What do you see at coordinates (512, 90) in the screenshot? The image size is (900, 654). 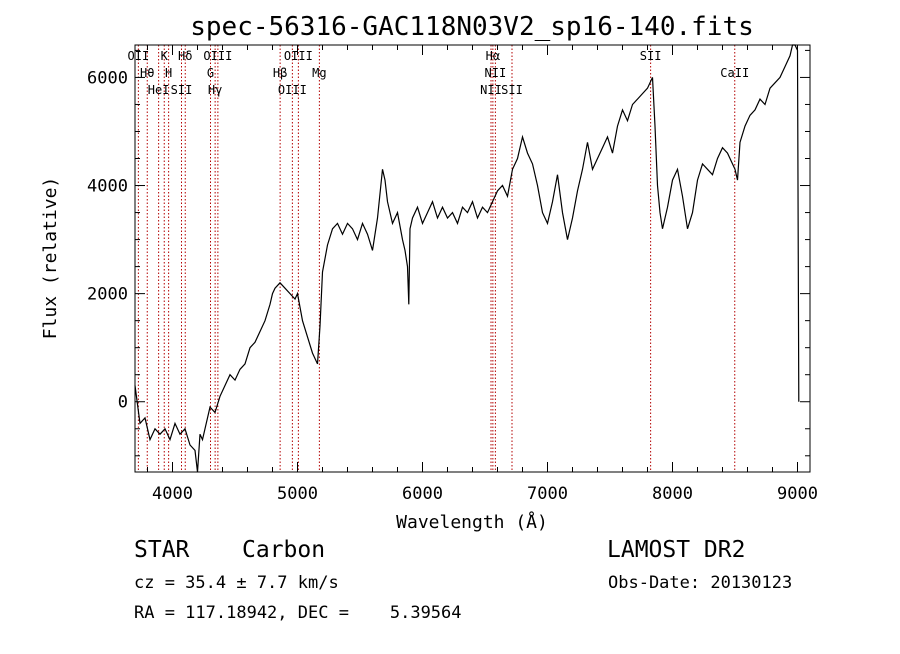 I see `line-label-17: SII` at bounding box center [512, 90].